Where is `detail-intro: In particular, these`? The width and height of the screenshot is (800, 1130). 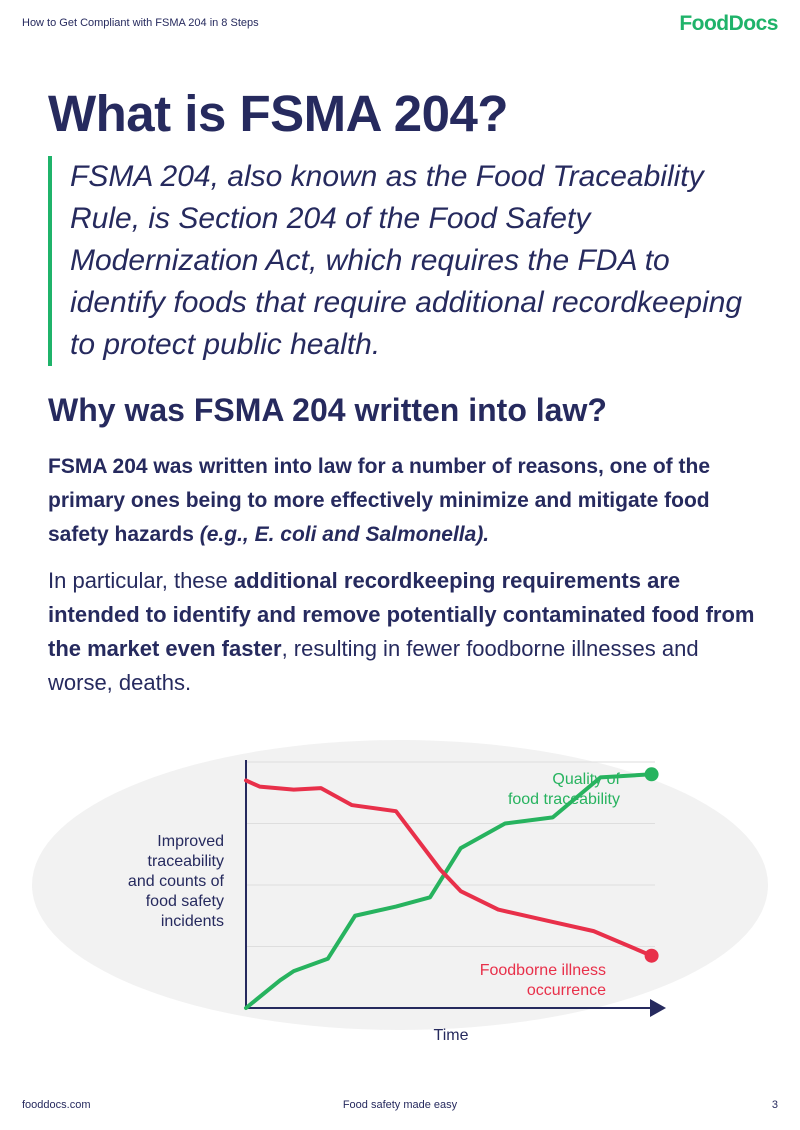 detail-intro: In particular, these is located at coordinates (141, 580).